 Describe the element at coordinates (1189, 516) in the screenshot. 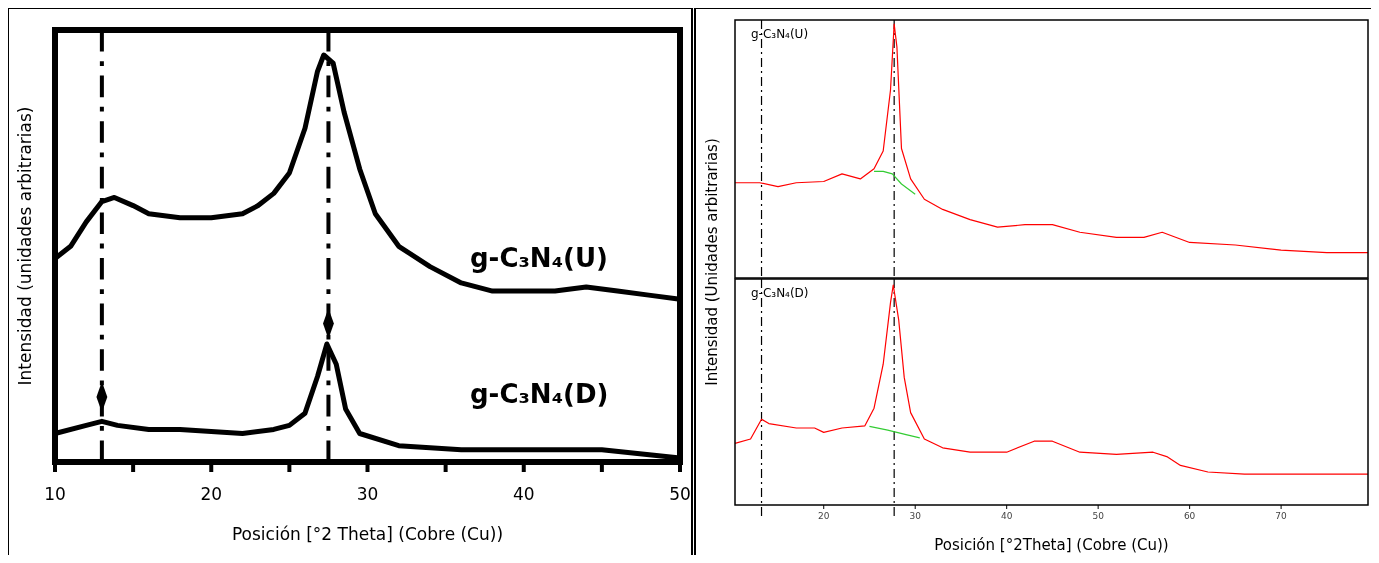

I see `x-tick-label: 60` at that location.